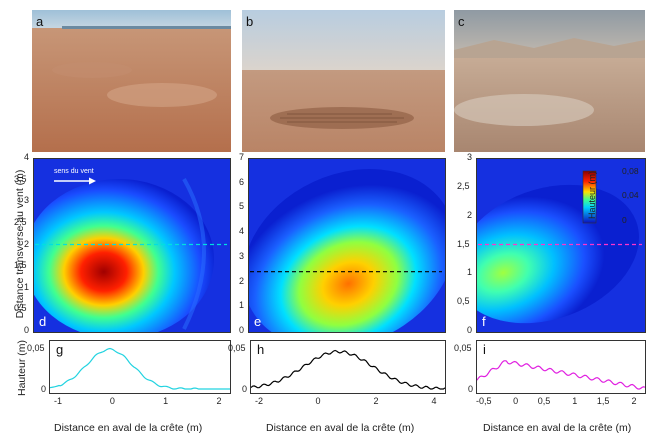 The image size is (664, 447). I want to click on profile-label: h, so click(261, 349).